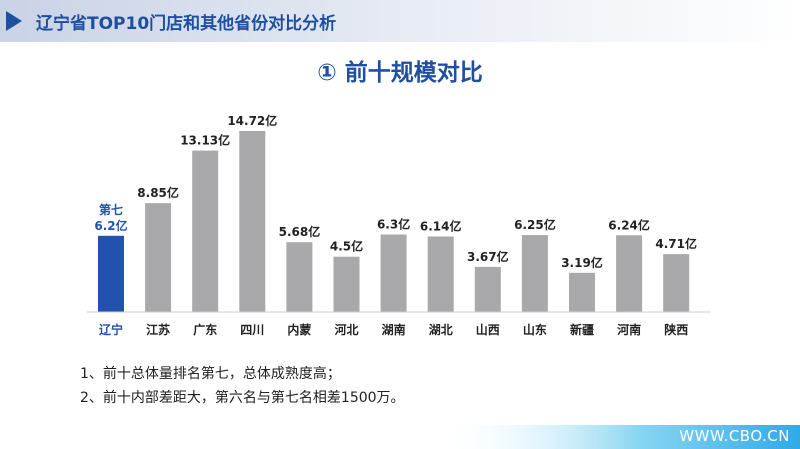 Image resolution: width=800 pixels, height=449 pixels. I want to click on data-label-9: 6.25亿, so click(535, 224).